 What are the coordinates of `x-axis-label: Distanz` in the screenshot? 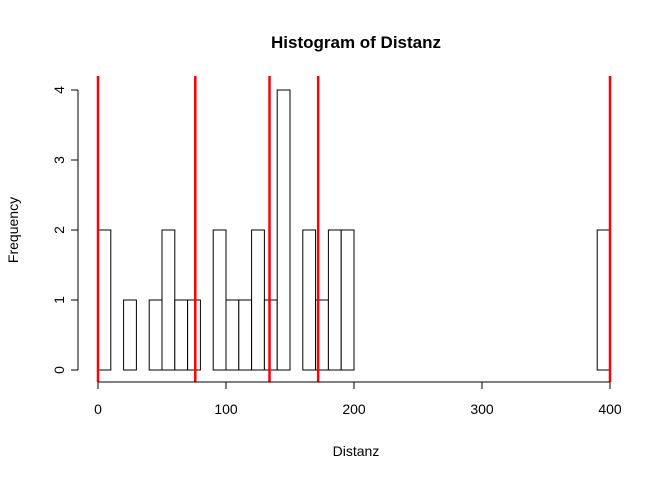 It's located at (356, 451).